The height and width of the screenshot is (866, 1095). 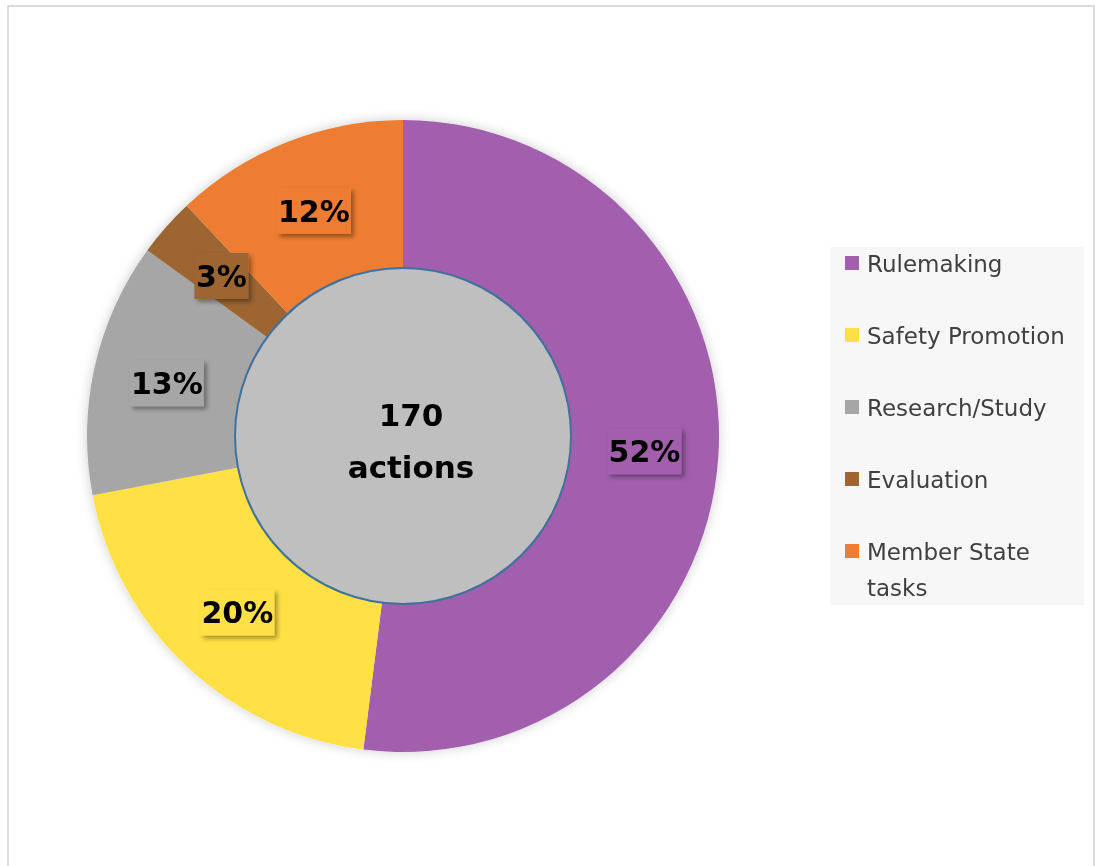 What do you see at coordinates (957, 408) in the screenshot?
I see `legend-label: Research/Study` at bounding box center [957, 408].